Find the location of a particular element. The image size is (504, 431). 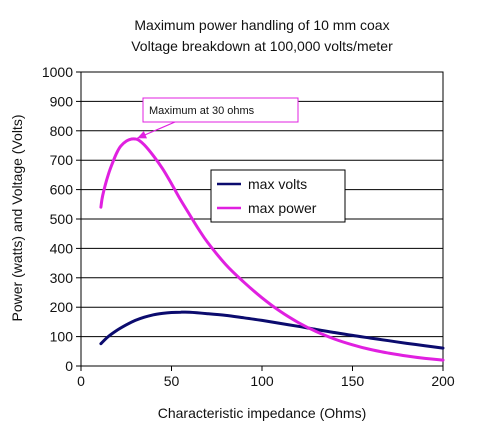

y-tick-label: 800 is located at coordinates (62, 131).